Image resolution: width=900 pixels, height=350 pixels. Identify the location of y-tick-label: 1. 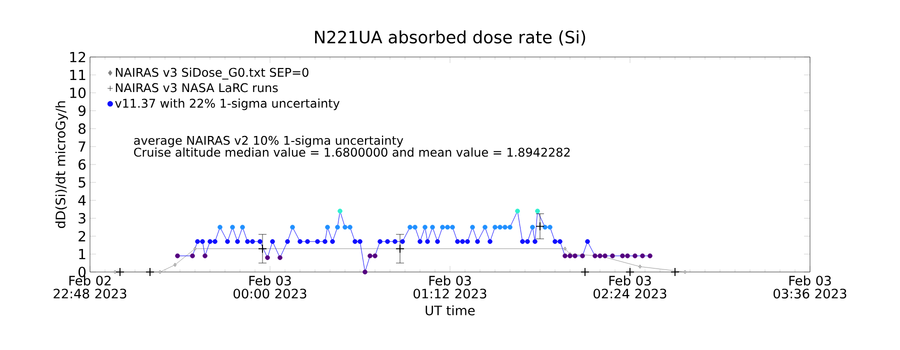
(82, 254).